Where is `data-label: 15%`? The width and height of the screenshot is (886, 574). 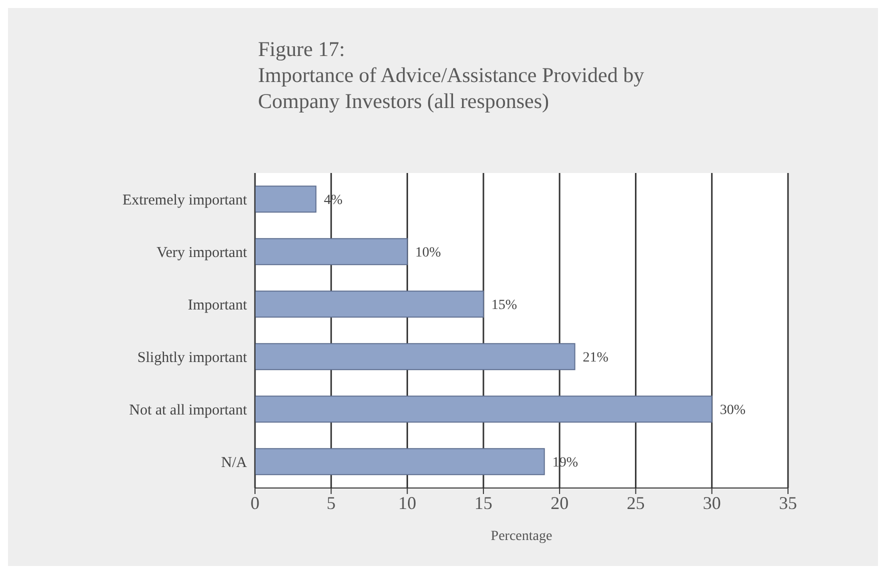 data-label: 15% is located at coordinates (504, 306).